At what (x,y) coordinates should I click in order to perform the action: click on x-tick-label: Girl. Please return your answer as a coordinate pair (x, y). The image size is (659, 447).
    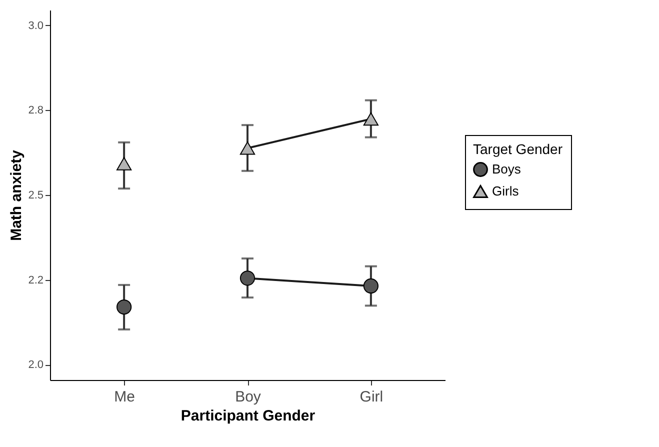
    Looking at the image, I should click on (372, 397).